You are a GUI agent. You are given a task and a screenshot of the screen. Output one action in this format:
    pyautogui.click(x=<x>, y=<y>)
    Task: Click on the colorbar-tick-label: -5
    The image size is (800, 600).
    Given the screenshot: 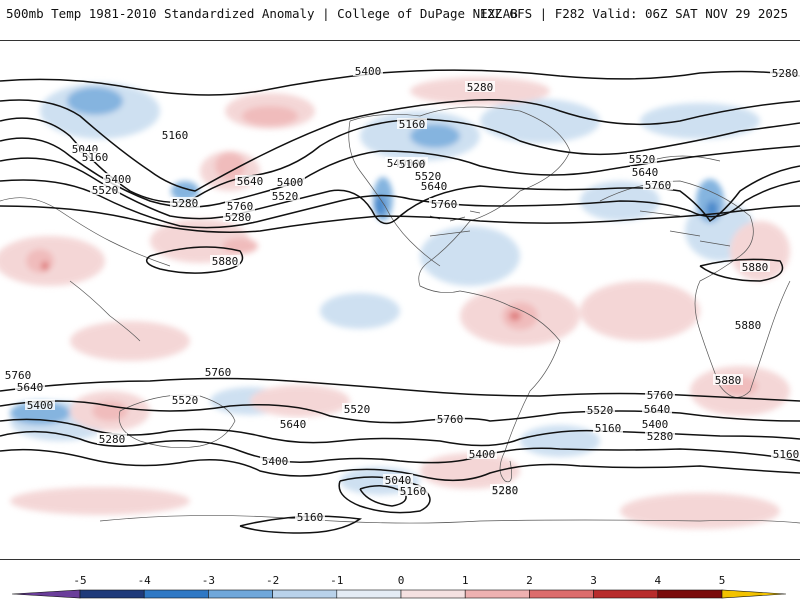 What is the action you would take?
    pyautogui.click(x=79, y=580)
    